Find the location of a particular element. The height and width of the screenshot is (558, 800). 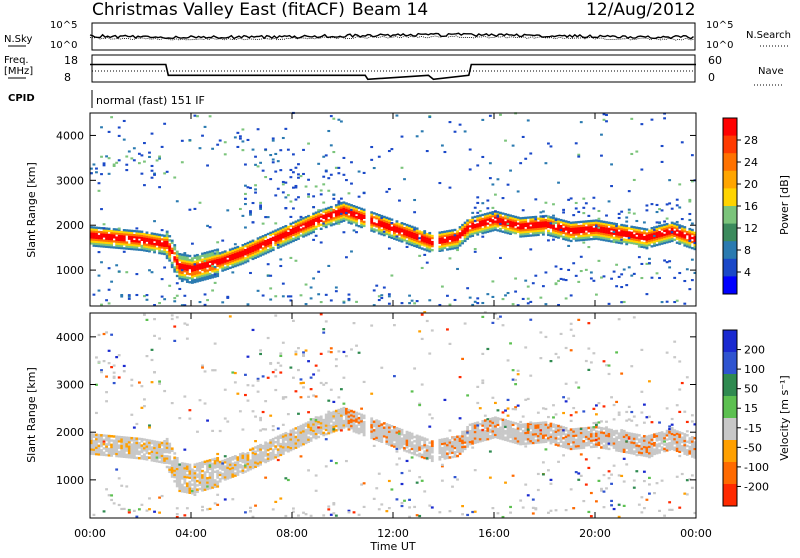

cpid-panel: CPID normal (fast) 151 IF is located at coordinates (106, 99).